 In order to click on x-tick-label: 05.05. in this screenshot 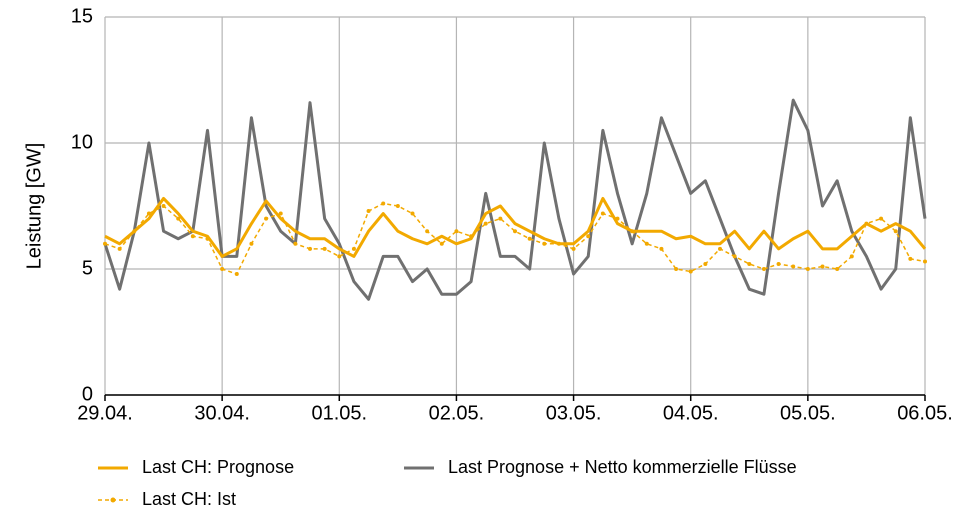, I will do `click(808, 413)`.